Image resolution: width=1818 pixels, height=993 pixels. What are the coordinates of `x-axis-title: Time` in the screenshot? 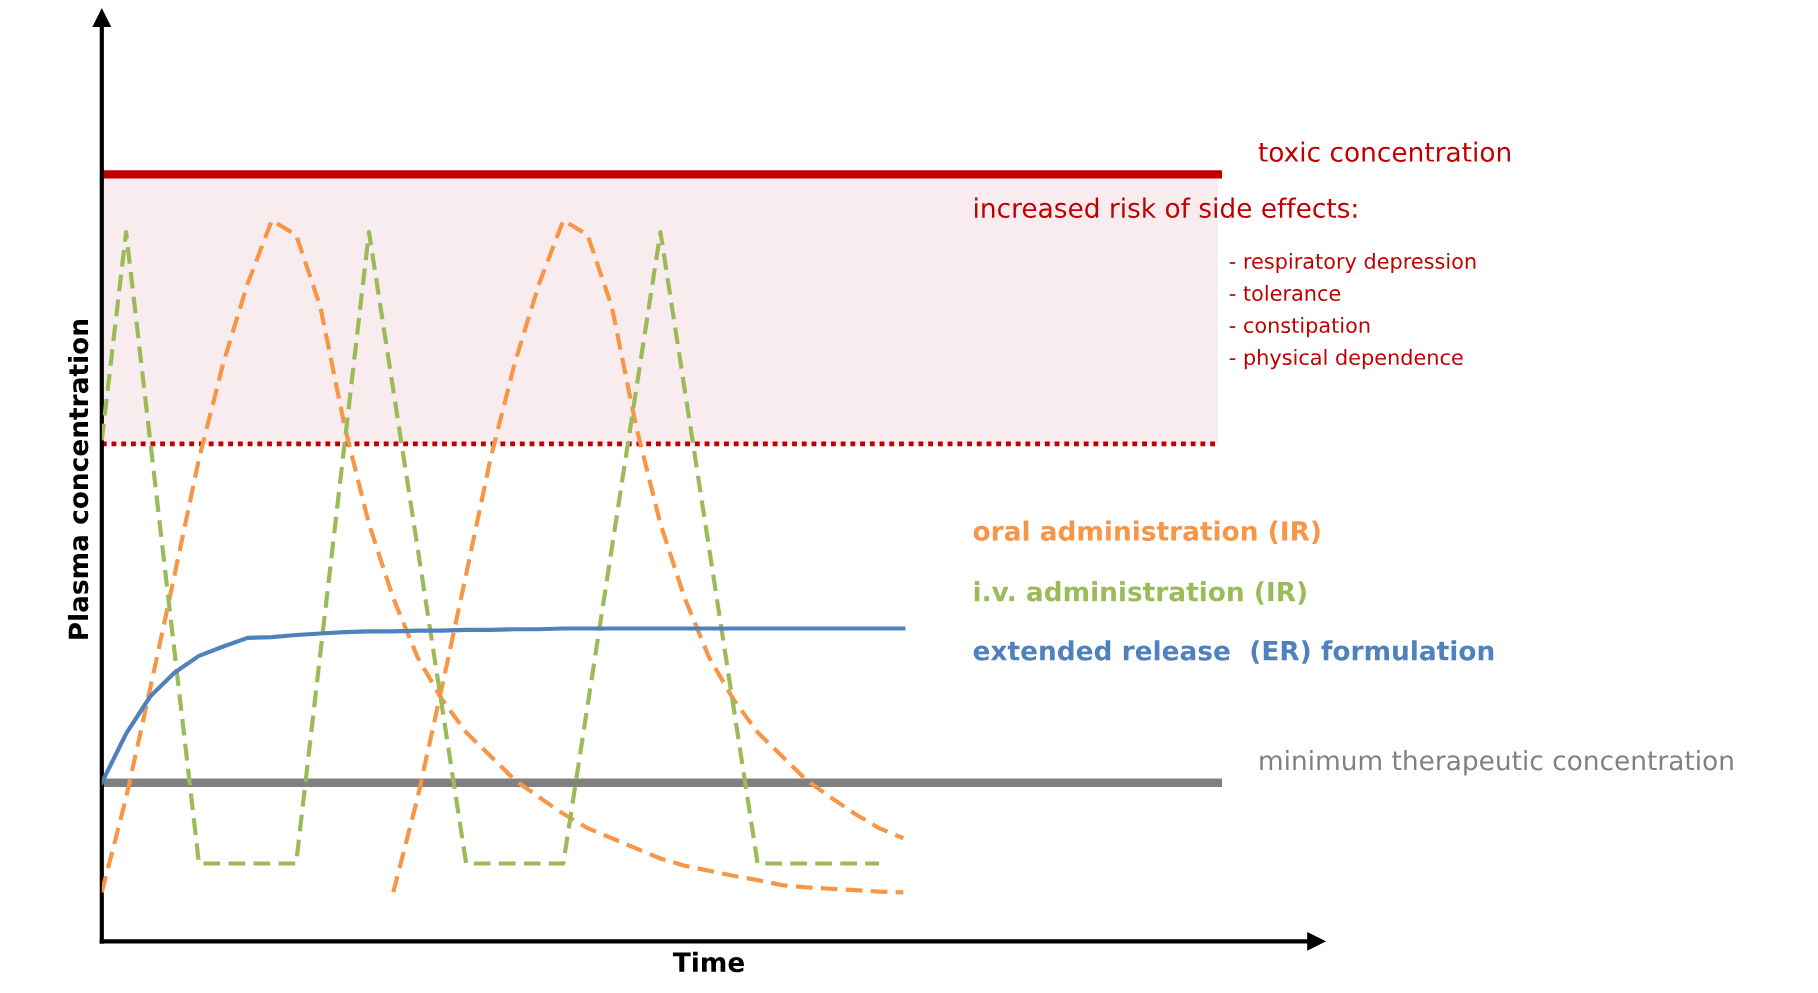 It's located at (708, 962).